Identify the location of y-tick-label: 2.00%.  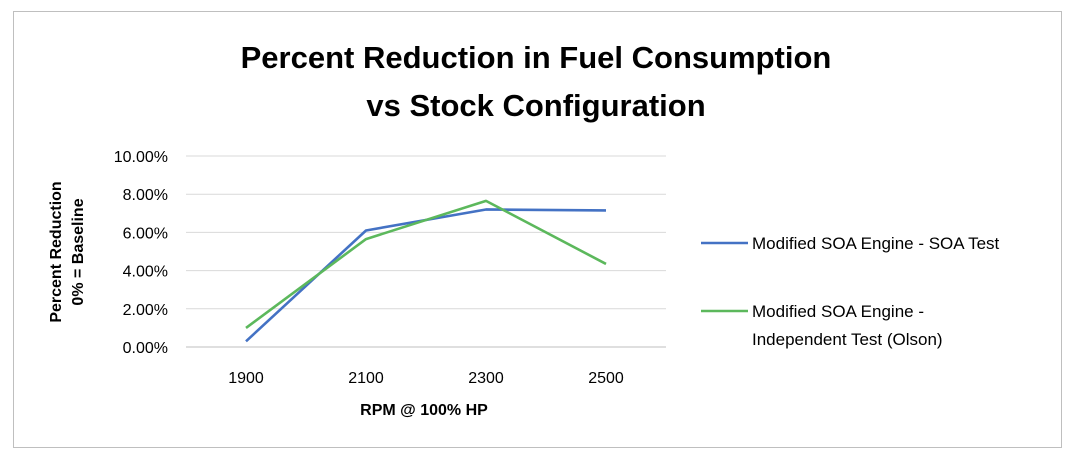
(145, 310).